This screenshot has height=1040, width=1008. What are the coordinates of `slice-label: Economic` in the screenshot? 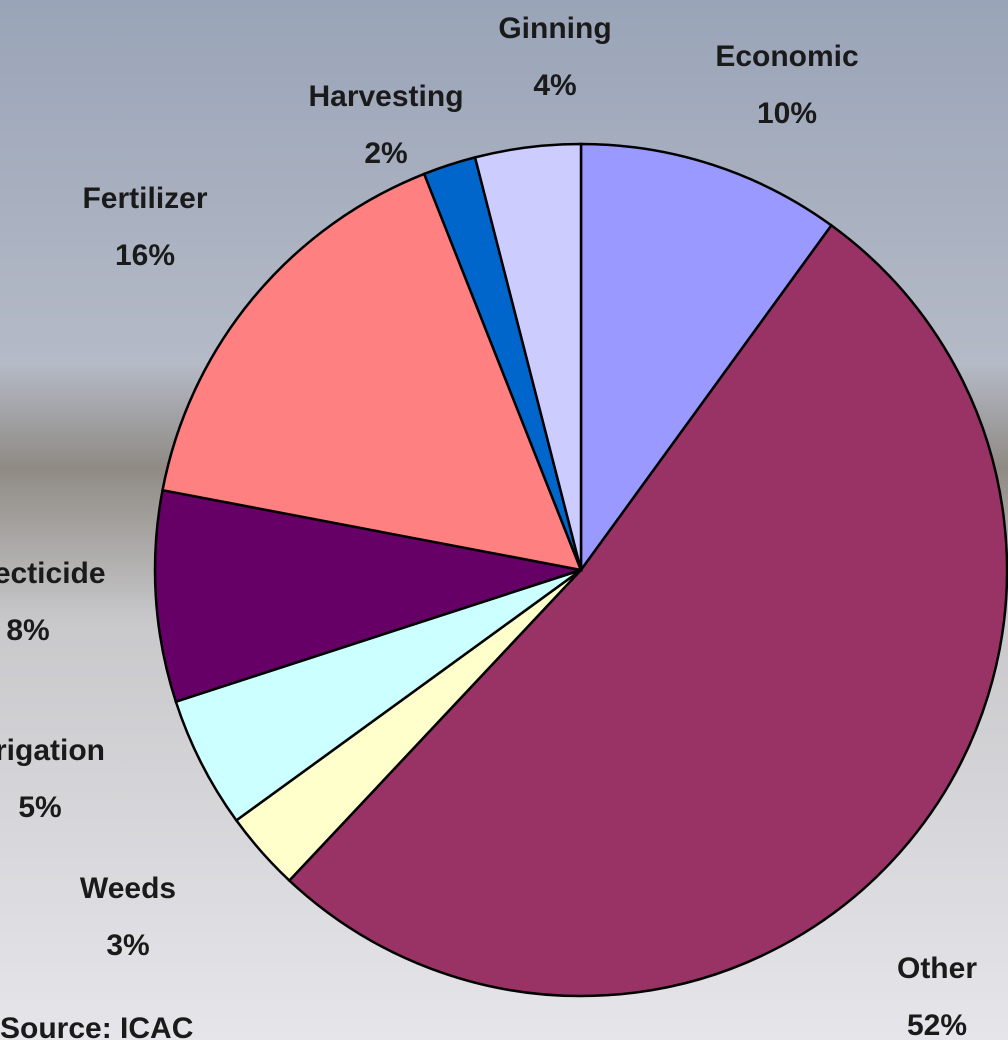 It's located at (786, 56).